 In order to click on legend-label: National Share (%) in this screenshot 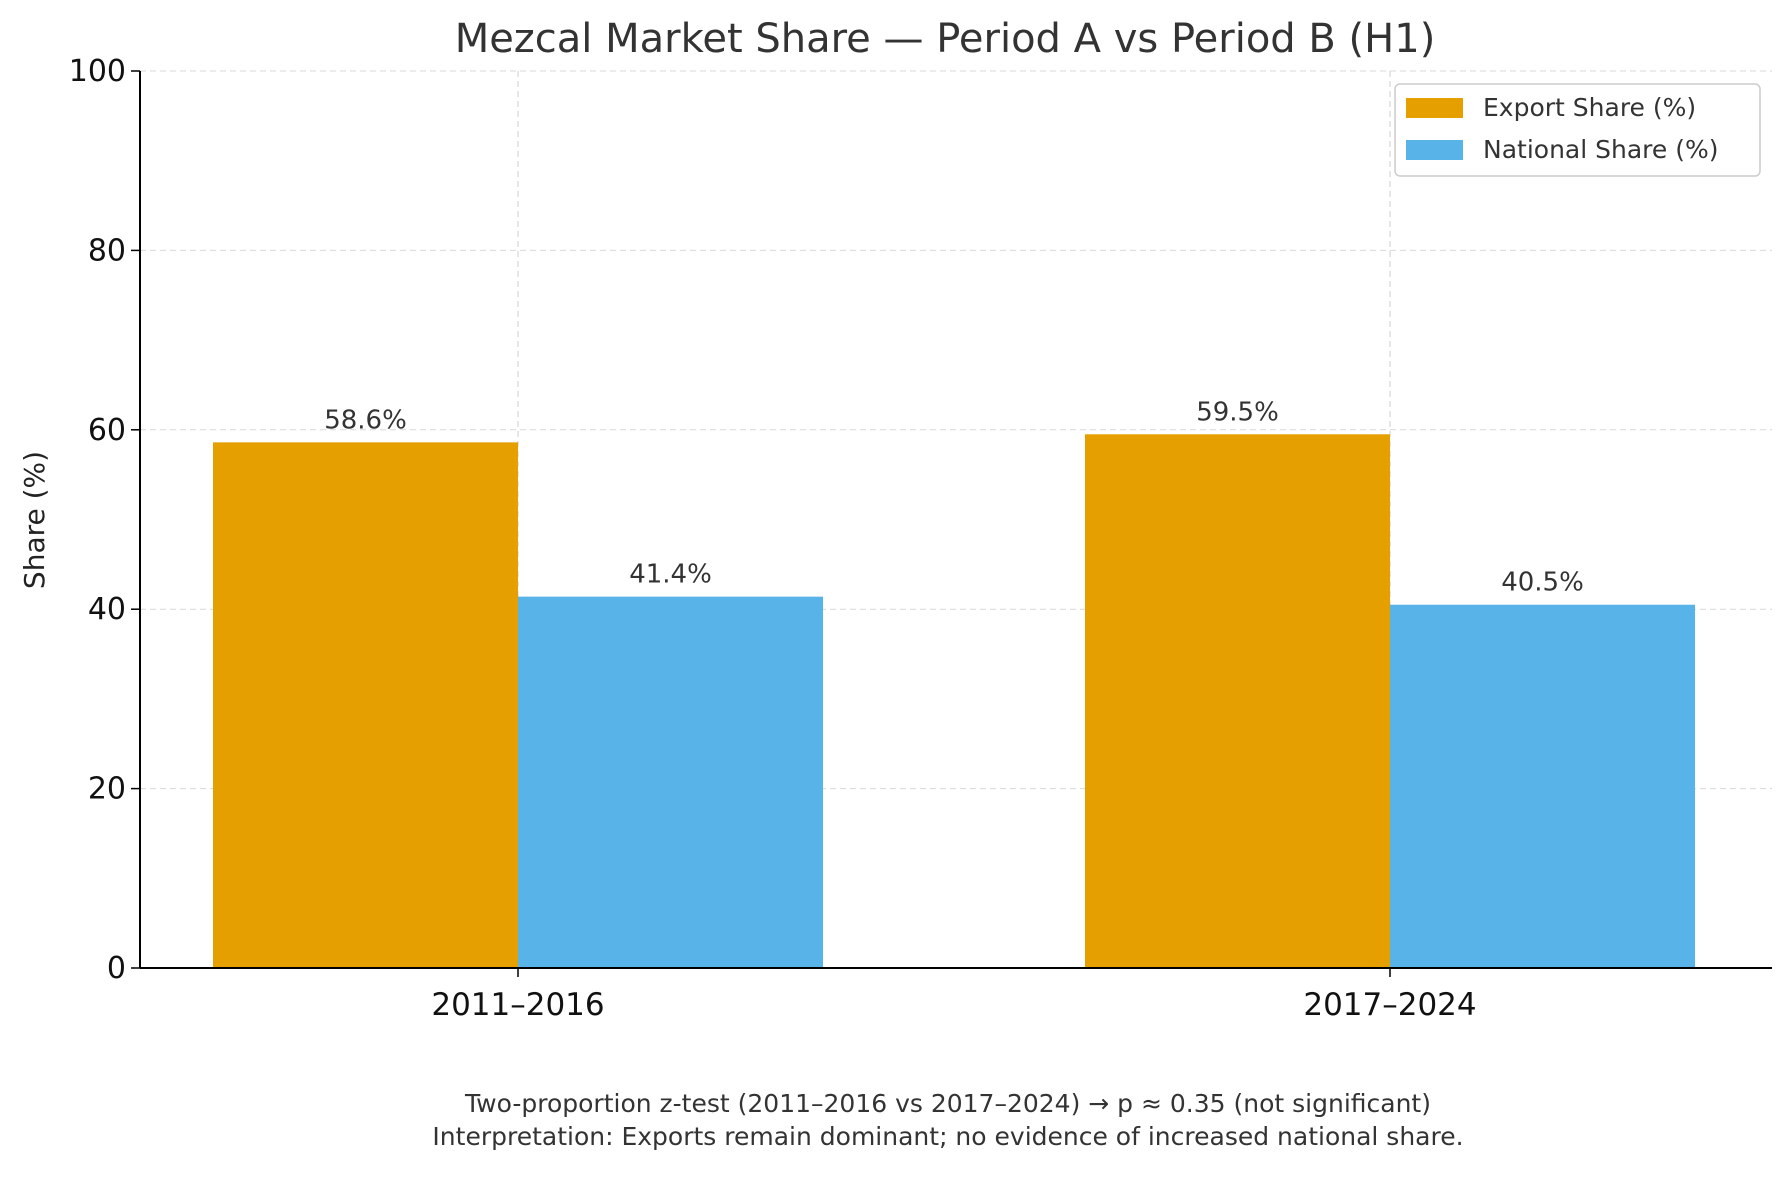, I will do `click(1600, 149)`.